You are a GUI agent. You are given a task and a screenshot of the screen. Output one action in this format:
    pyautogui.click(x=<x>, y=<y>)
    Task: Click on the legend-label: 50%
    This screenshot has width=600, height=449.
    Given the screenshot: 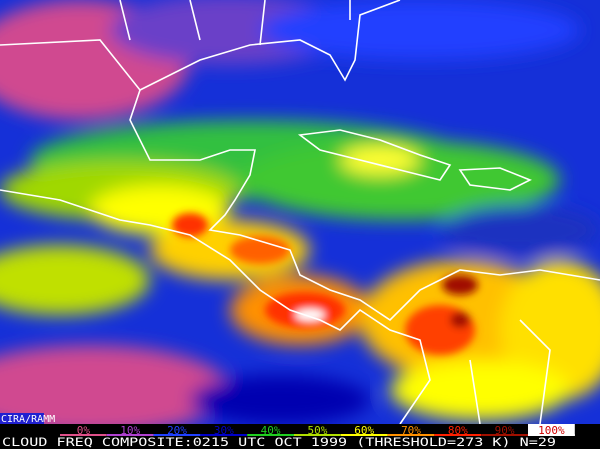 What is the action you would take?
    pyautogui.click(x=317, y=430)
    